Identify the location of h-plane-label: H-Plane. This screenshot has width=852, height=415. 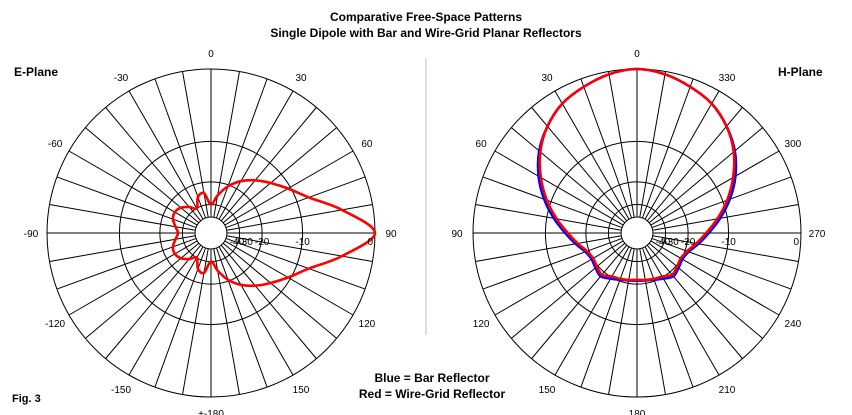
(800, 72).